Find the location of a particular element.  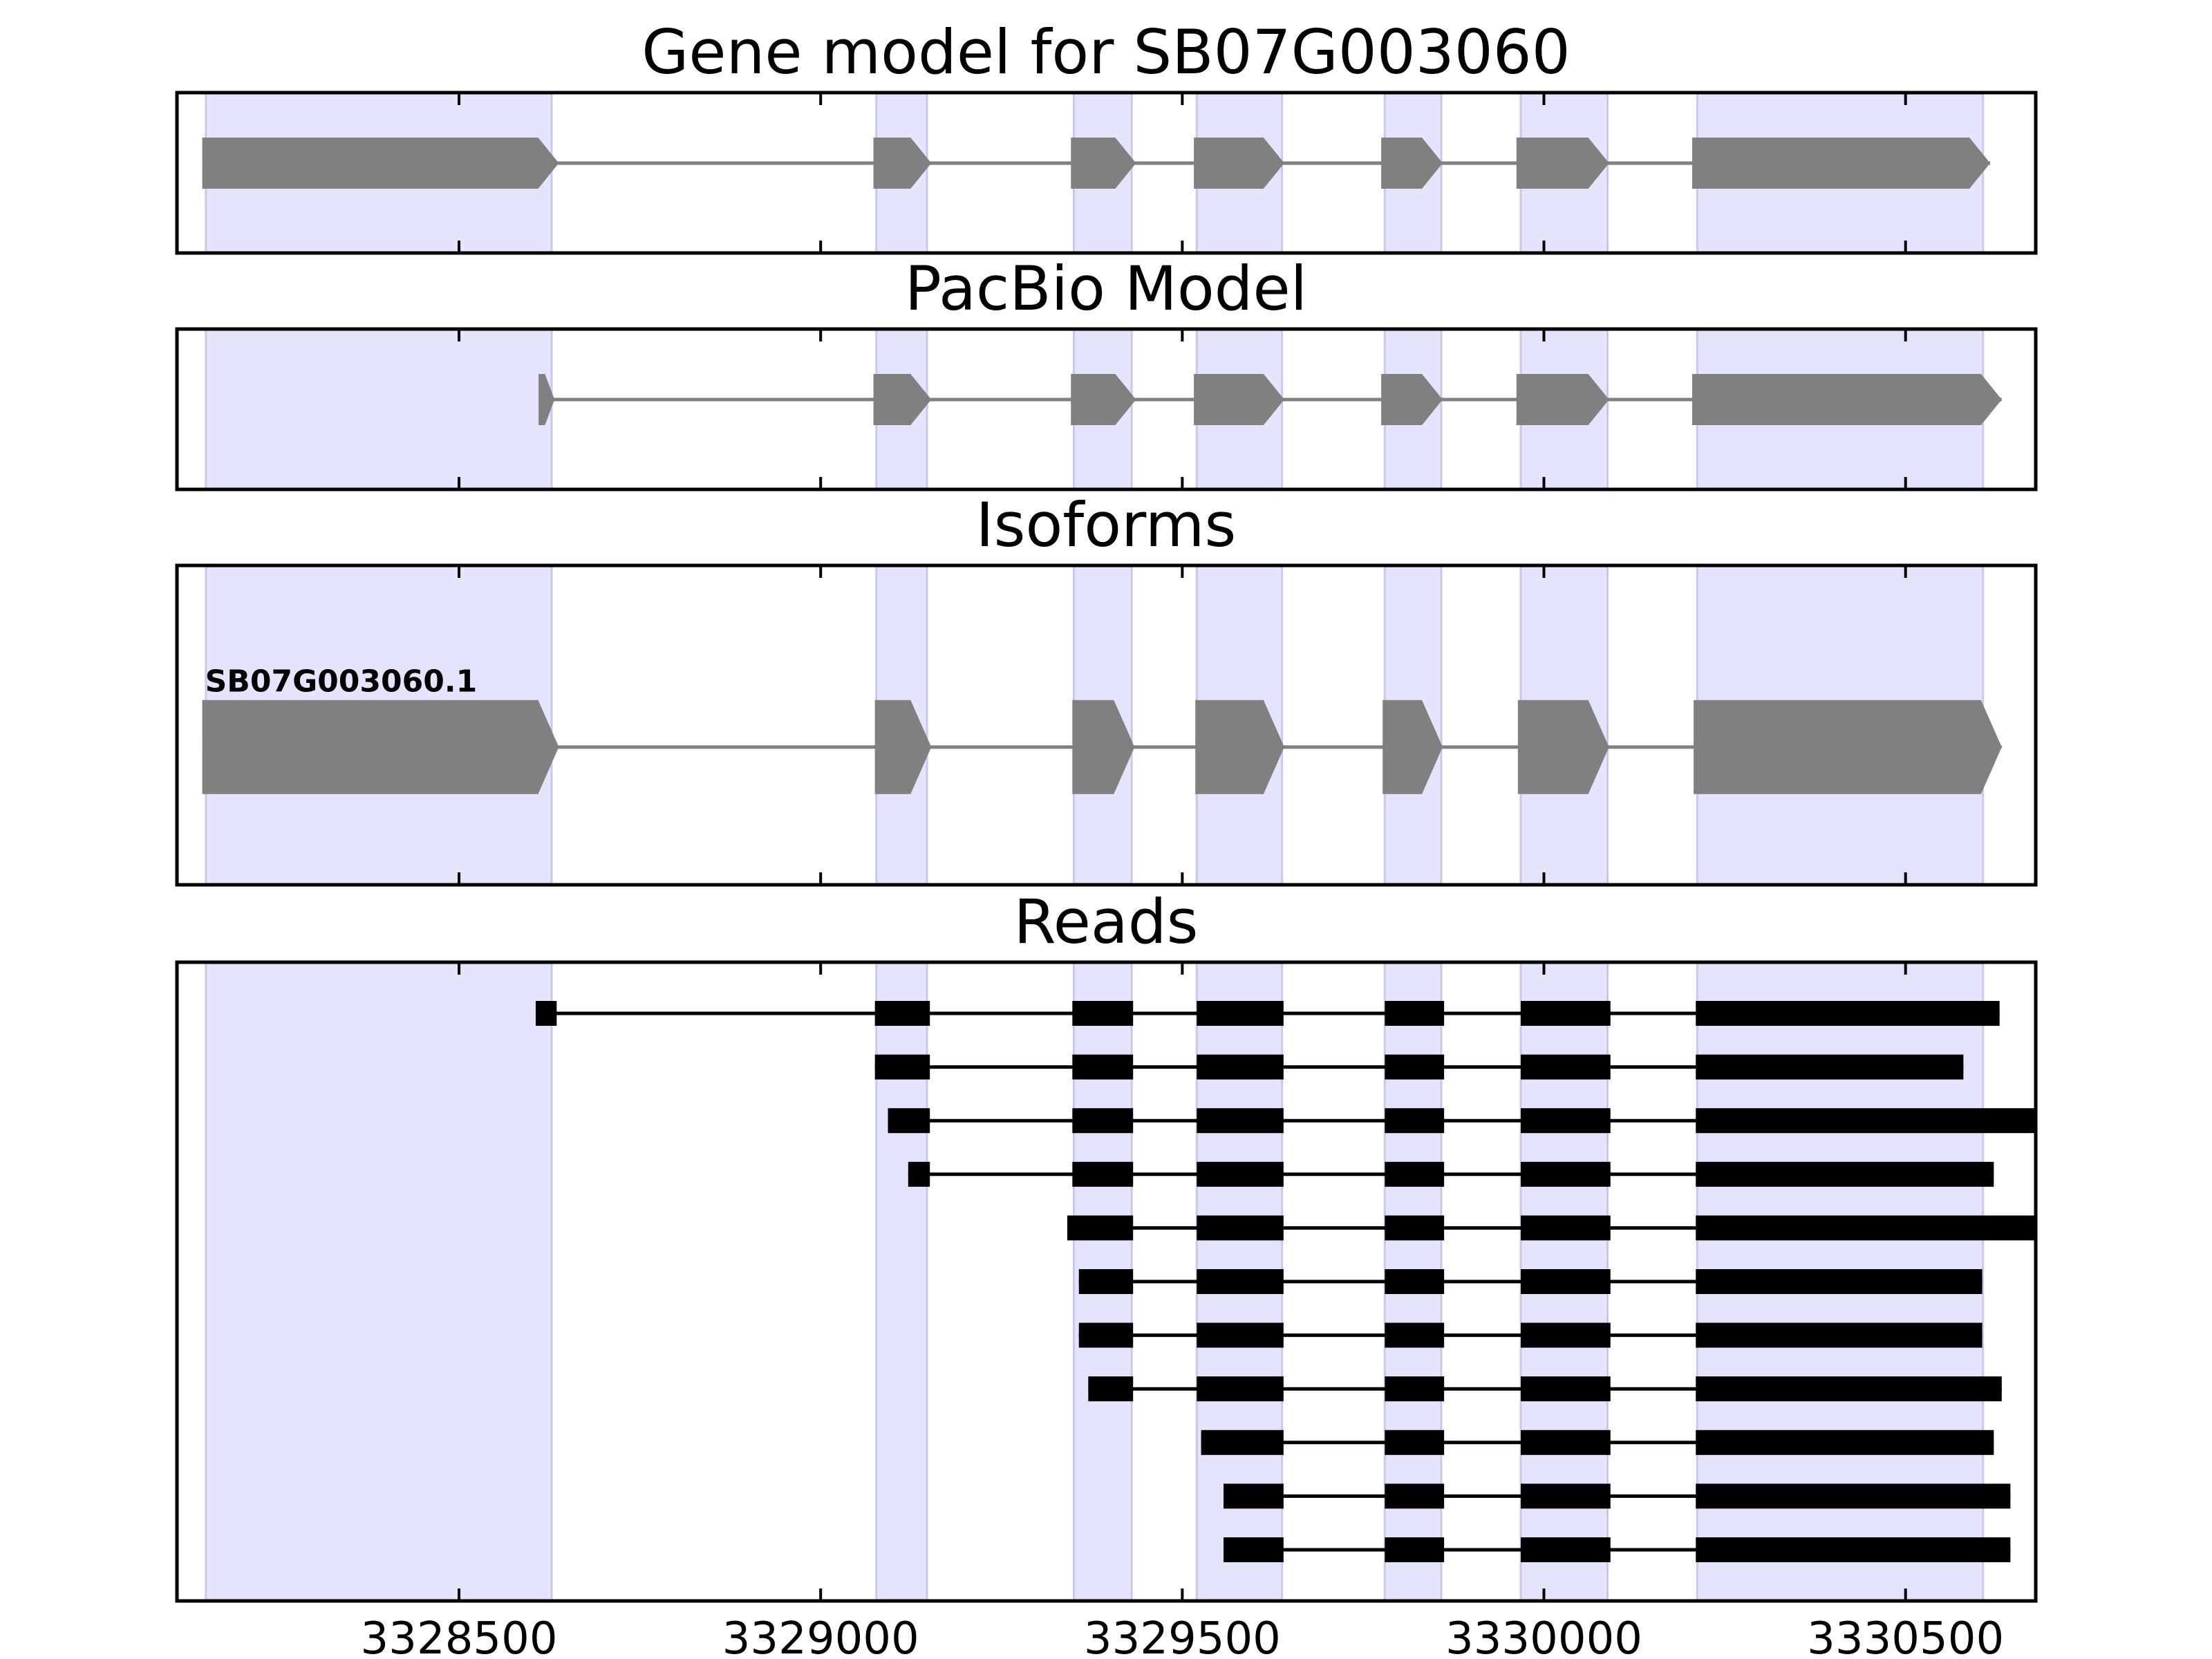

pacbio-model-panel: PacBio Model is located at coordinates (1106, 372).